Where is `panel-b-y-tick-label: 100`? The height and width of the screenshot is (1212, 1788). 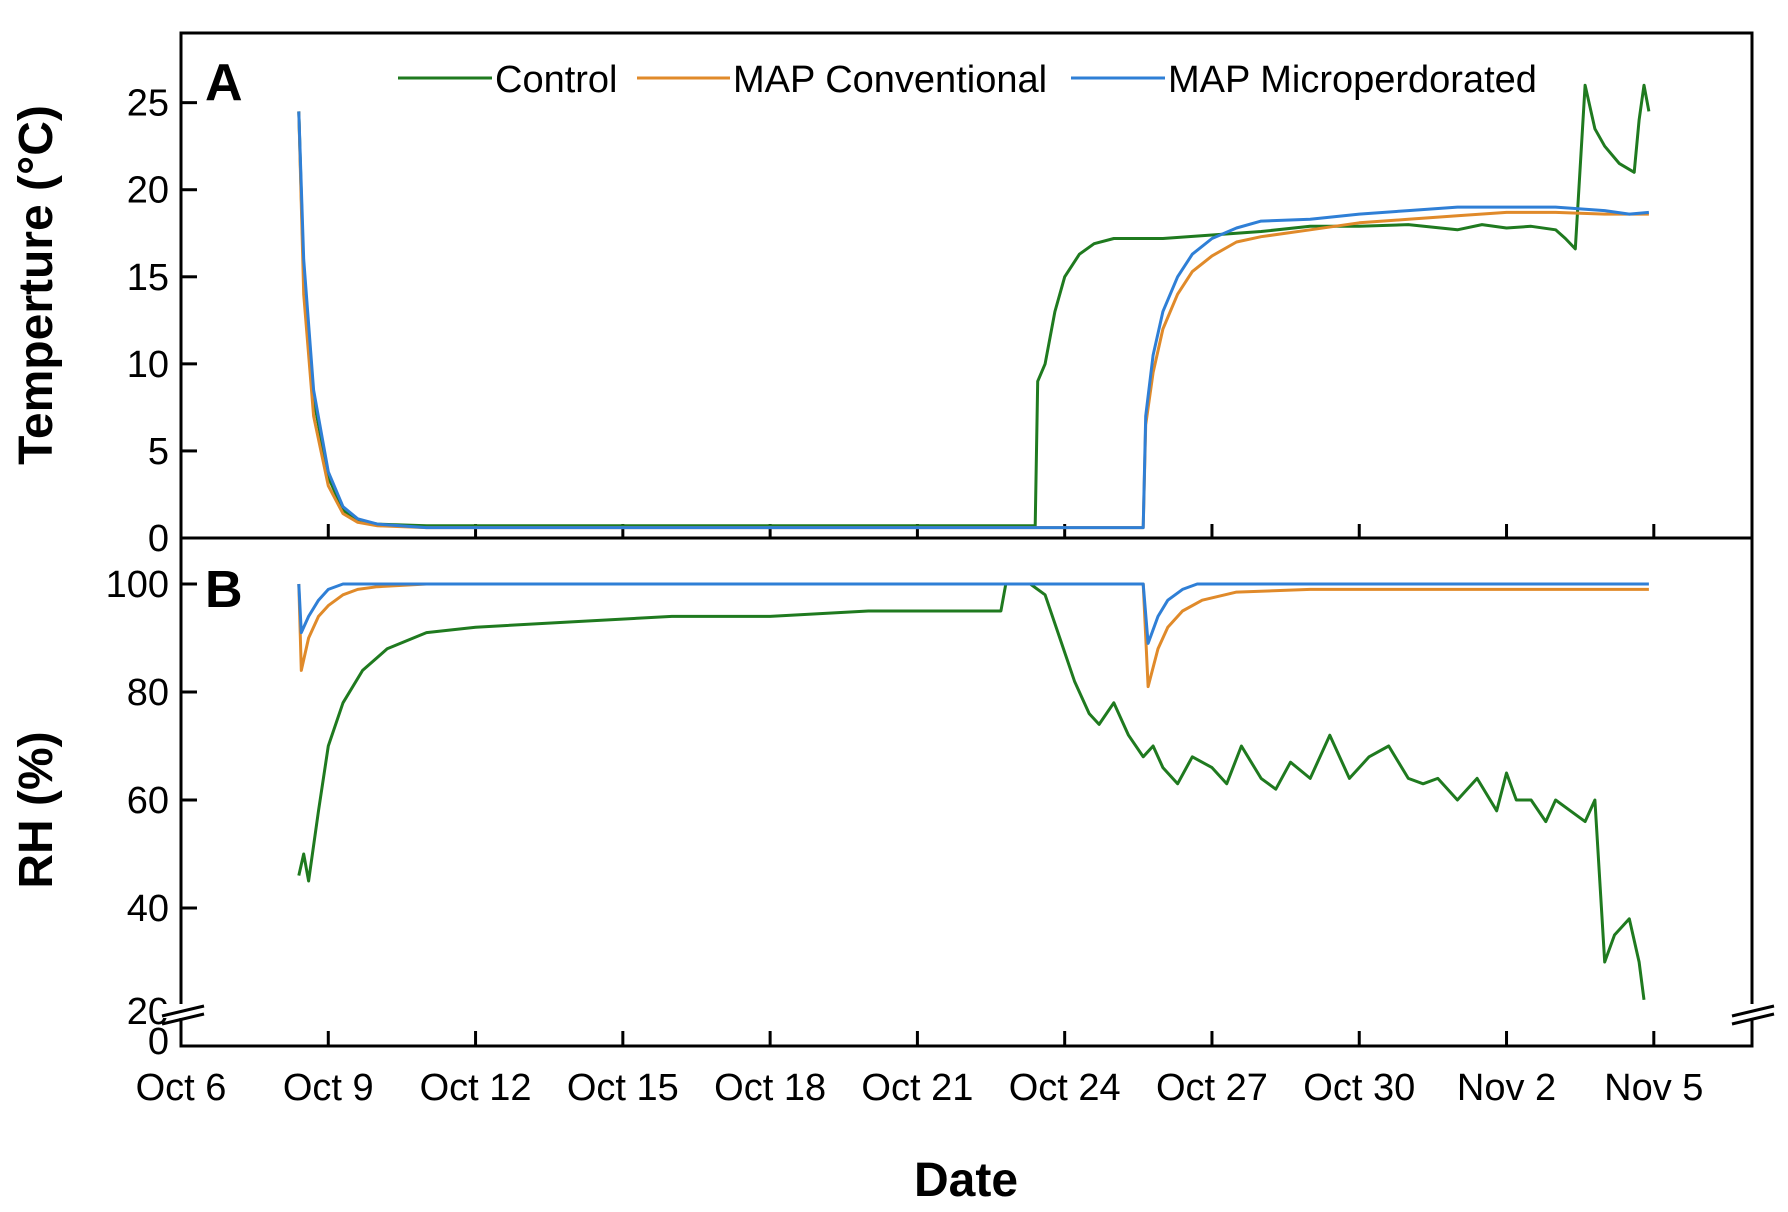 panel-b-y-tick-label: 100 is located at coordinates (137, 585).